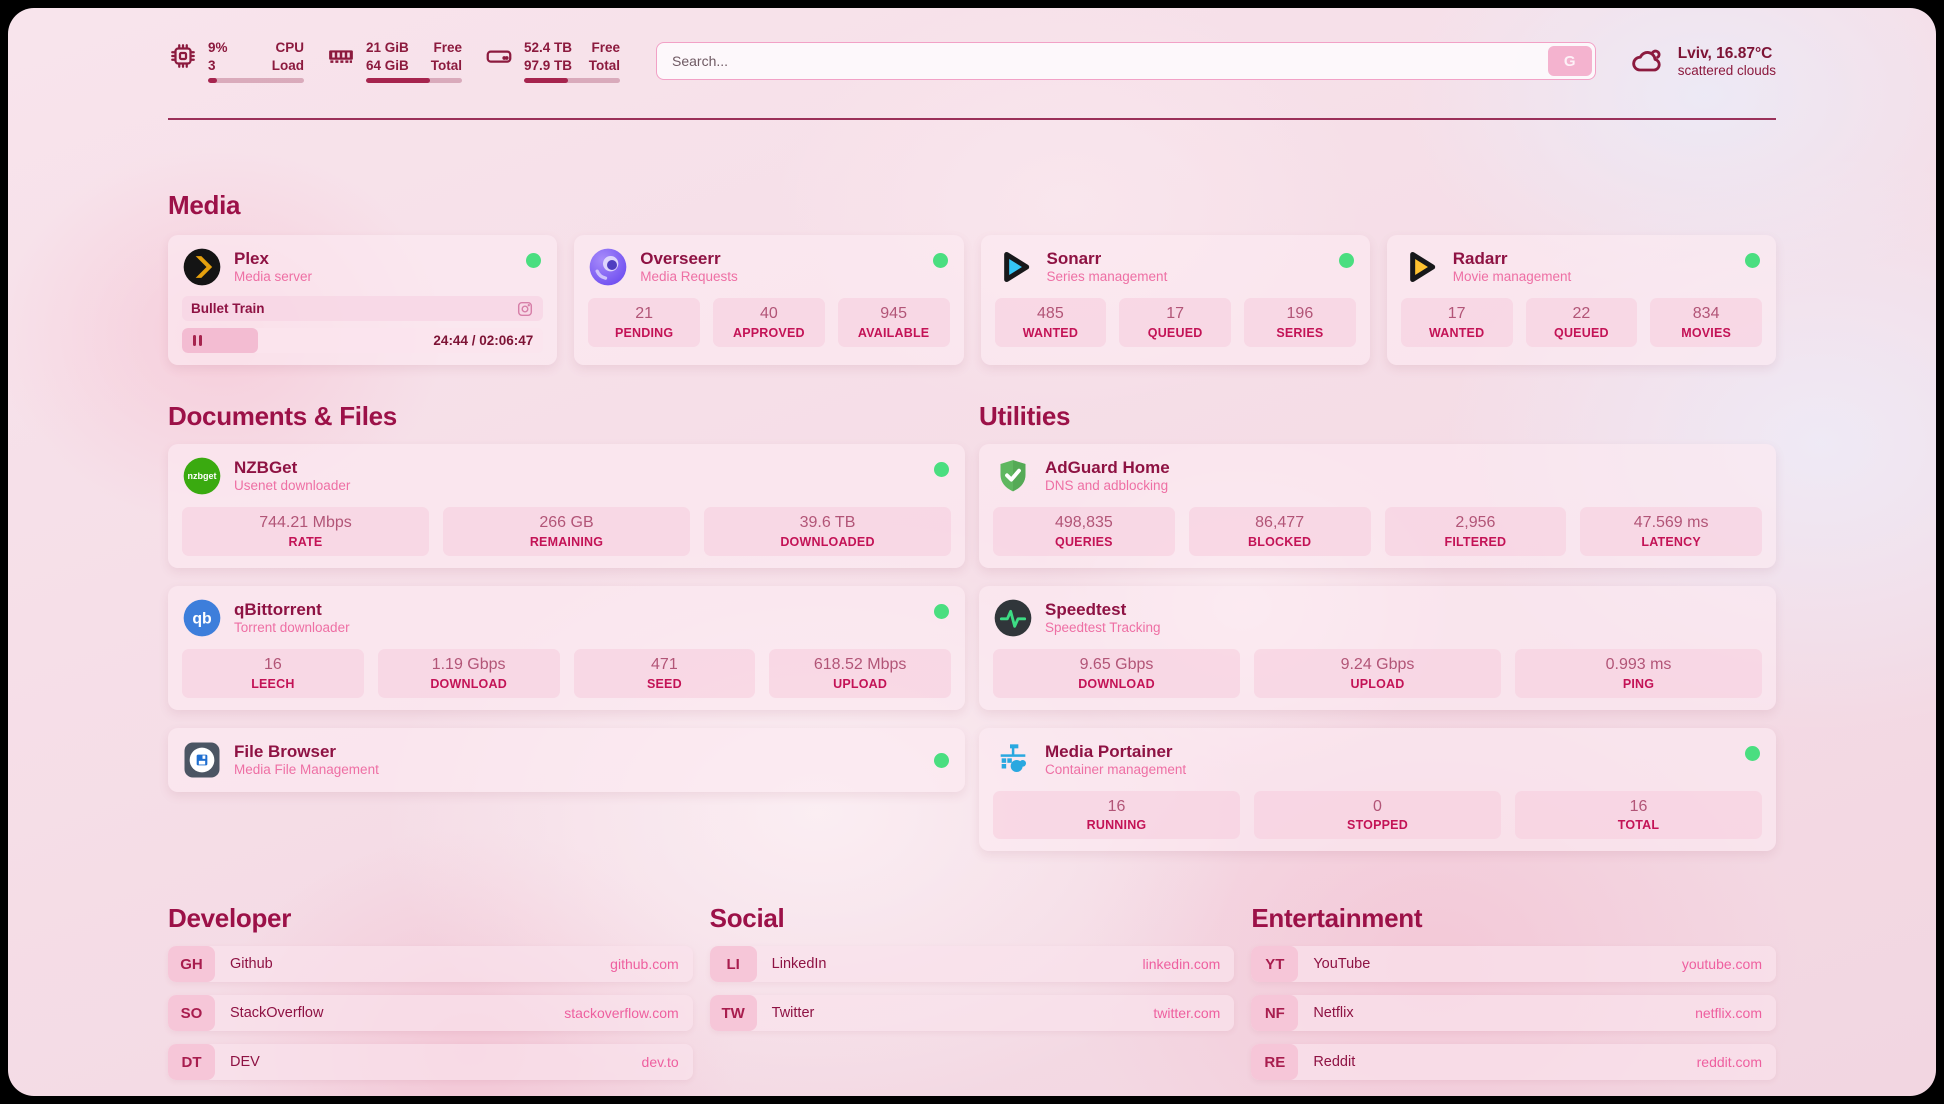 The height and width of the screenshot is (1104, 1944). What do you see at coordinates (483, 340) in the screenshot?
I see `playback-time: 24:44 / 02:06:47` at bounding box center [483, 340].